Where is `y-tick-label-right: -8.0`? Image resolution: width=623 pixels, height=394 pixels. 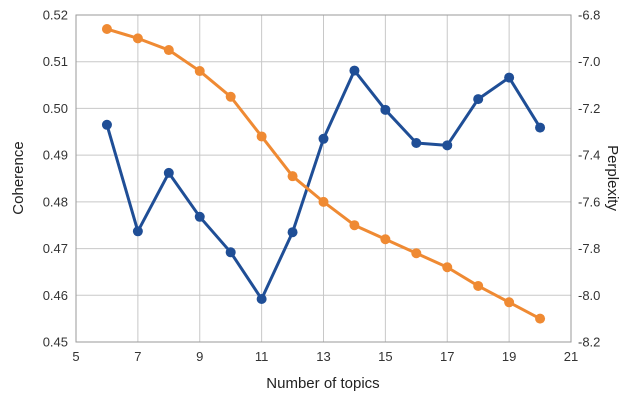 y-tick-label-right: -8.0 is located at coordinates (589, 295).